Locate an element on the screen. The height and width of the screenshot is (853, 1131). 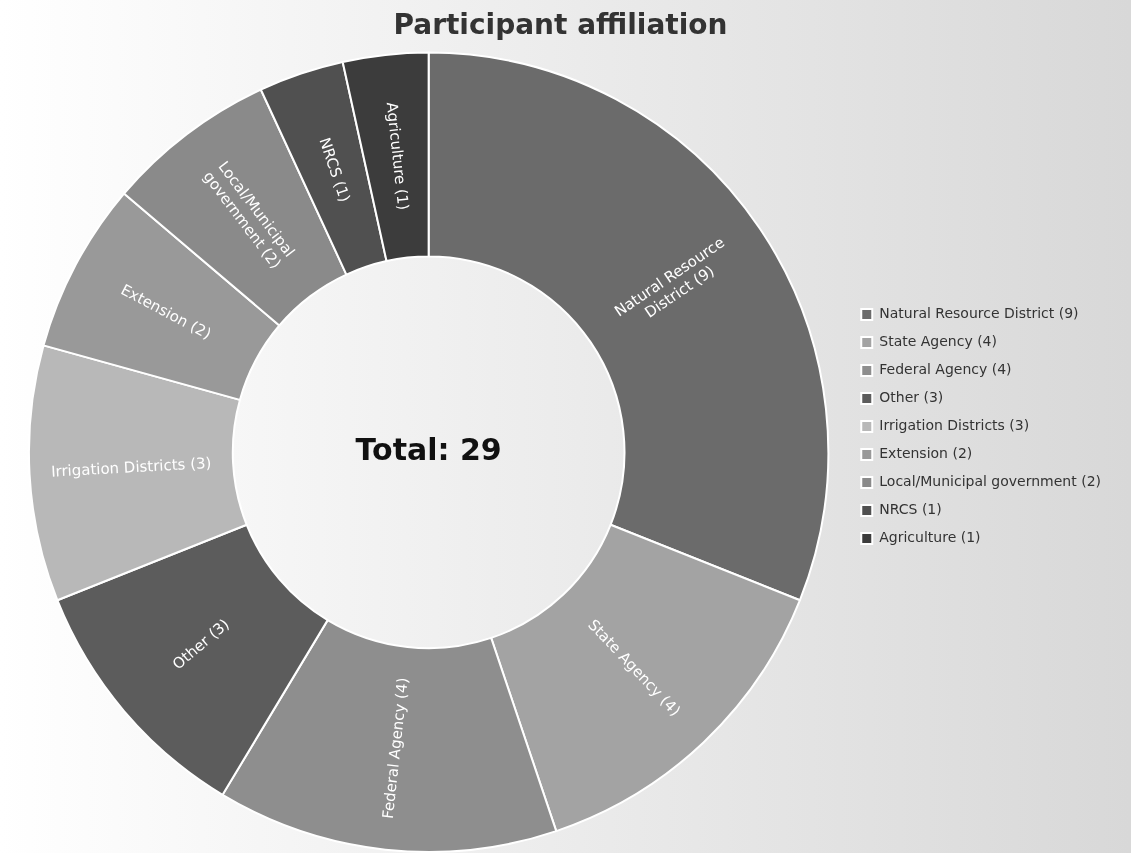
text: Total: 29 is located at coordinates (428, 450).